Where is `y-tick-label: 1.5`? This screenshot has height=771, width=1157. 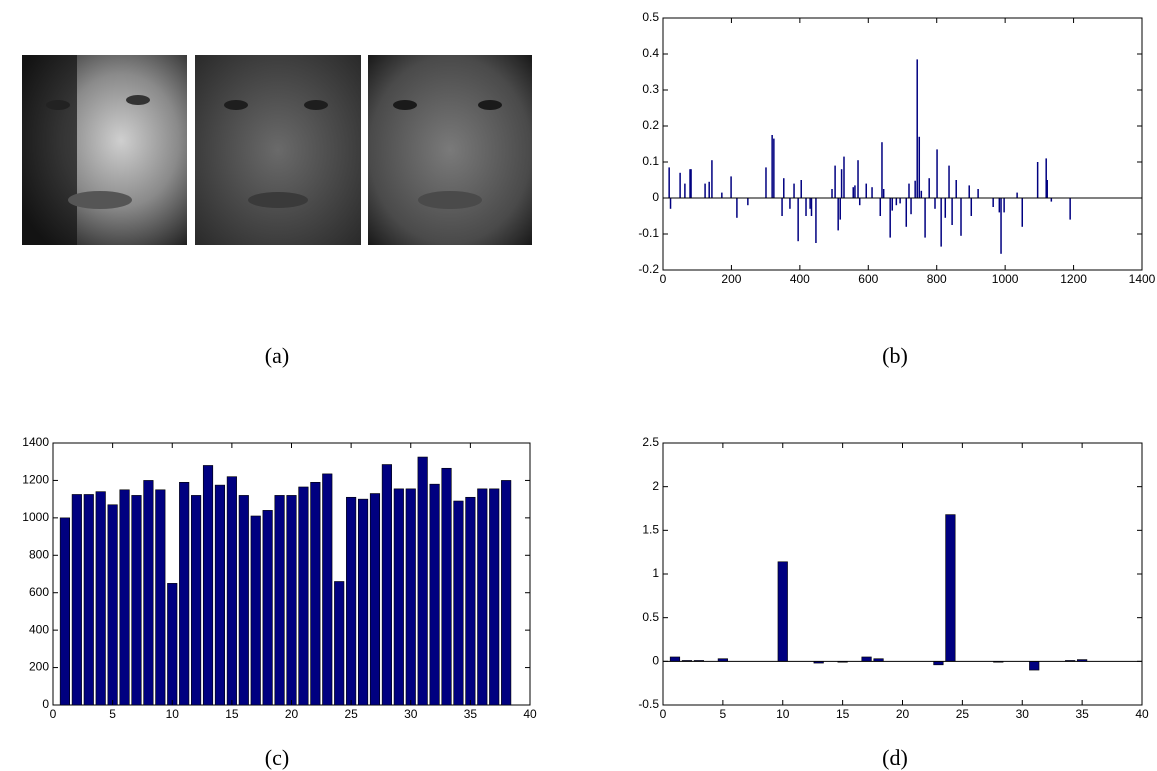 y-tick-label: 1.5 is located at coordinates (650, 530).